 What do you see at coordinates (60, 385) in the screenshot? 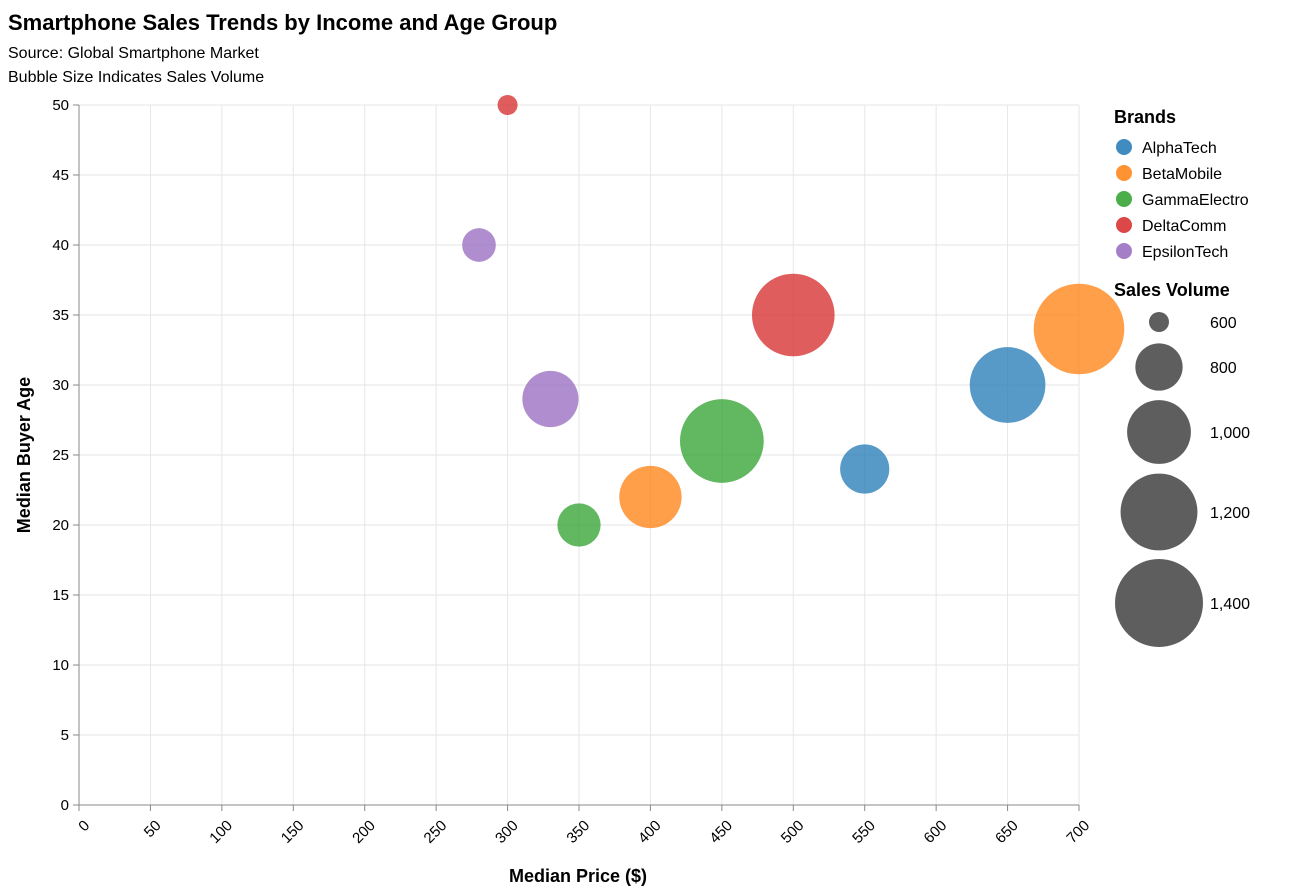
I see `y-tick-label: 30` at bounding box center [60, 385].